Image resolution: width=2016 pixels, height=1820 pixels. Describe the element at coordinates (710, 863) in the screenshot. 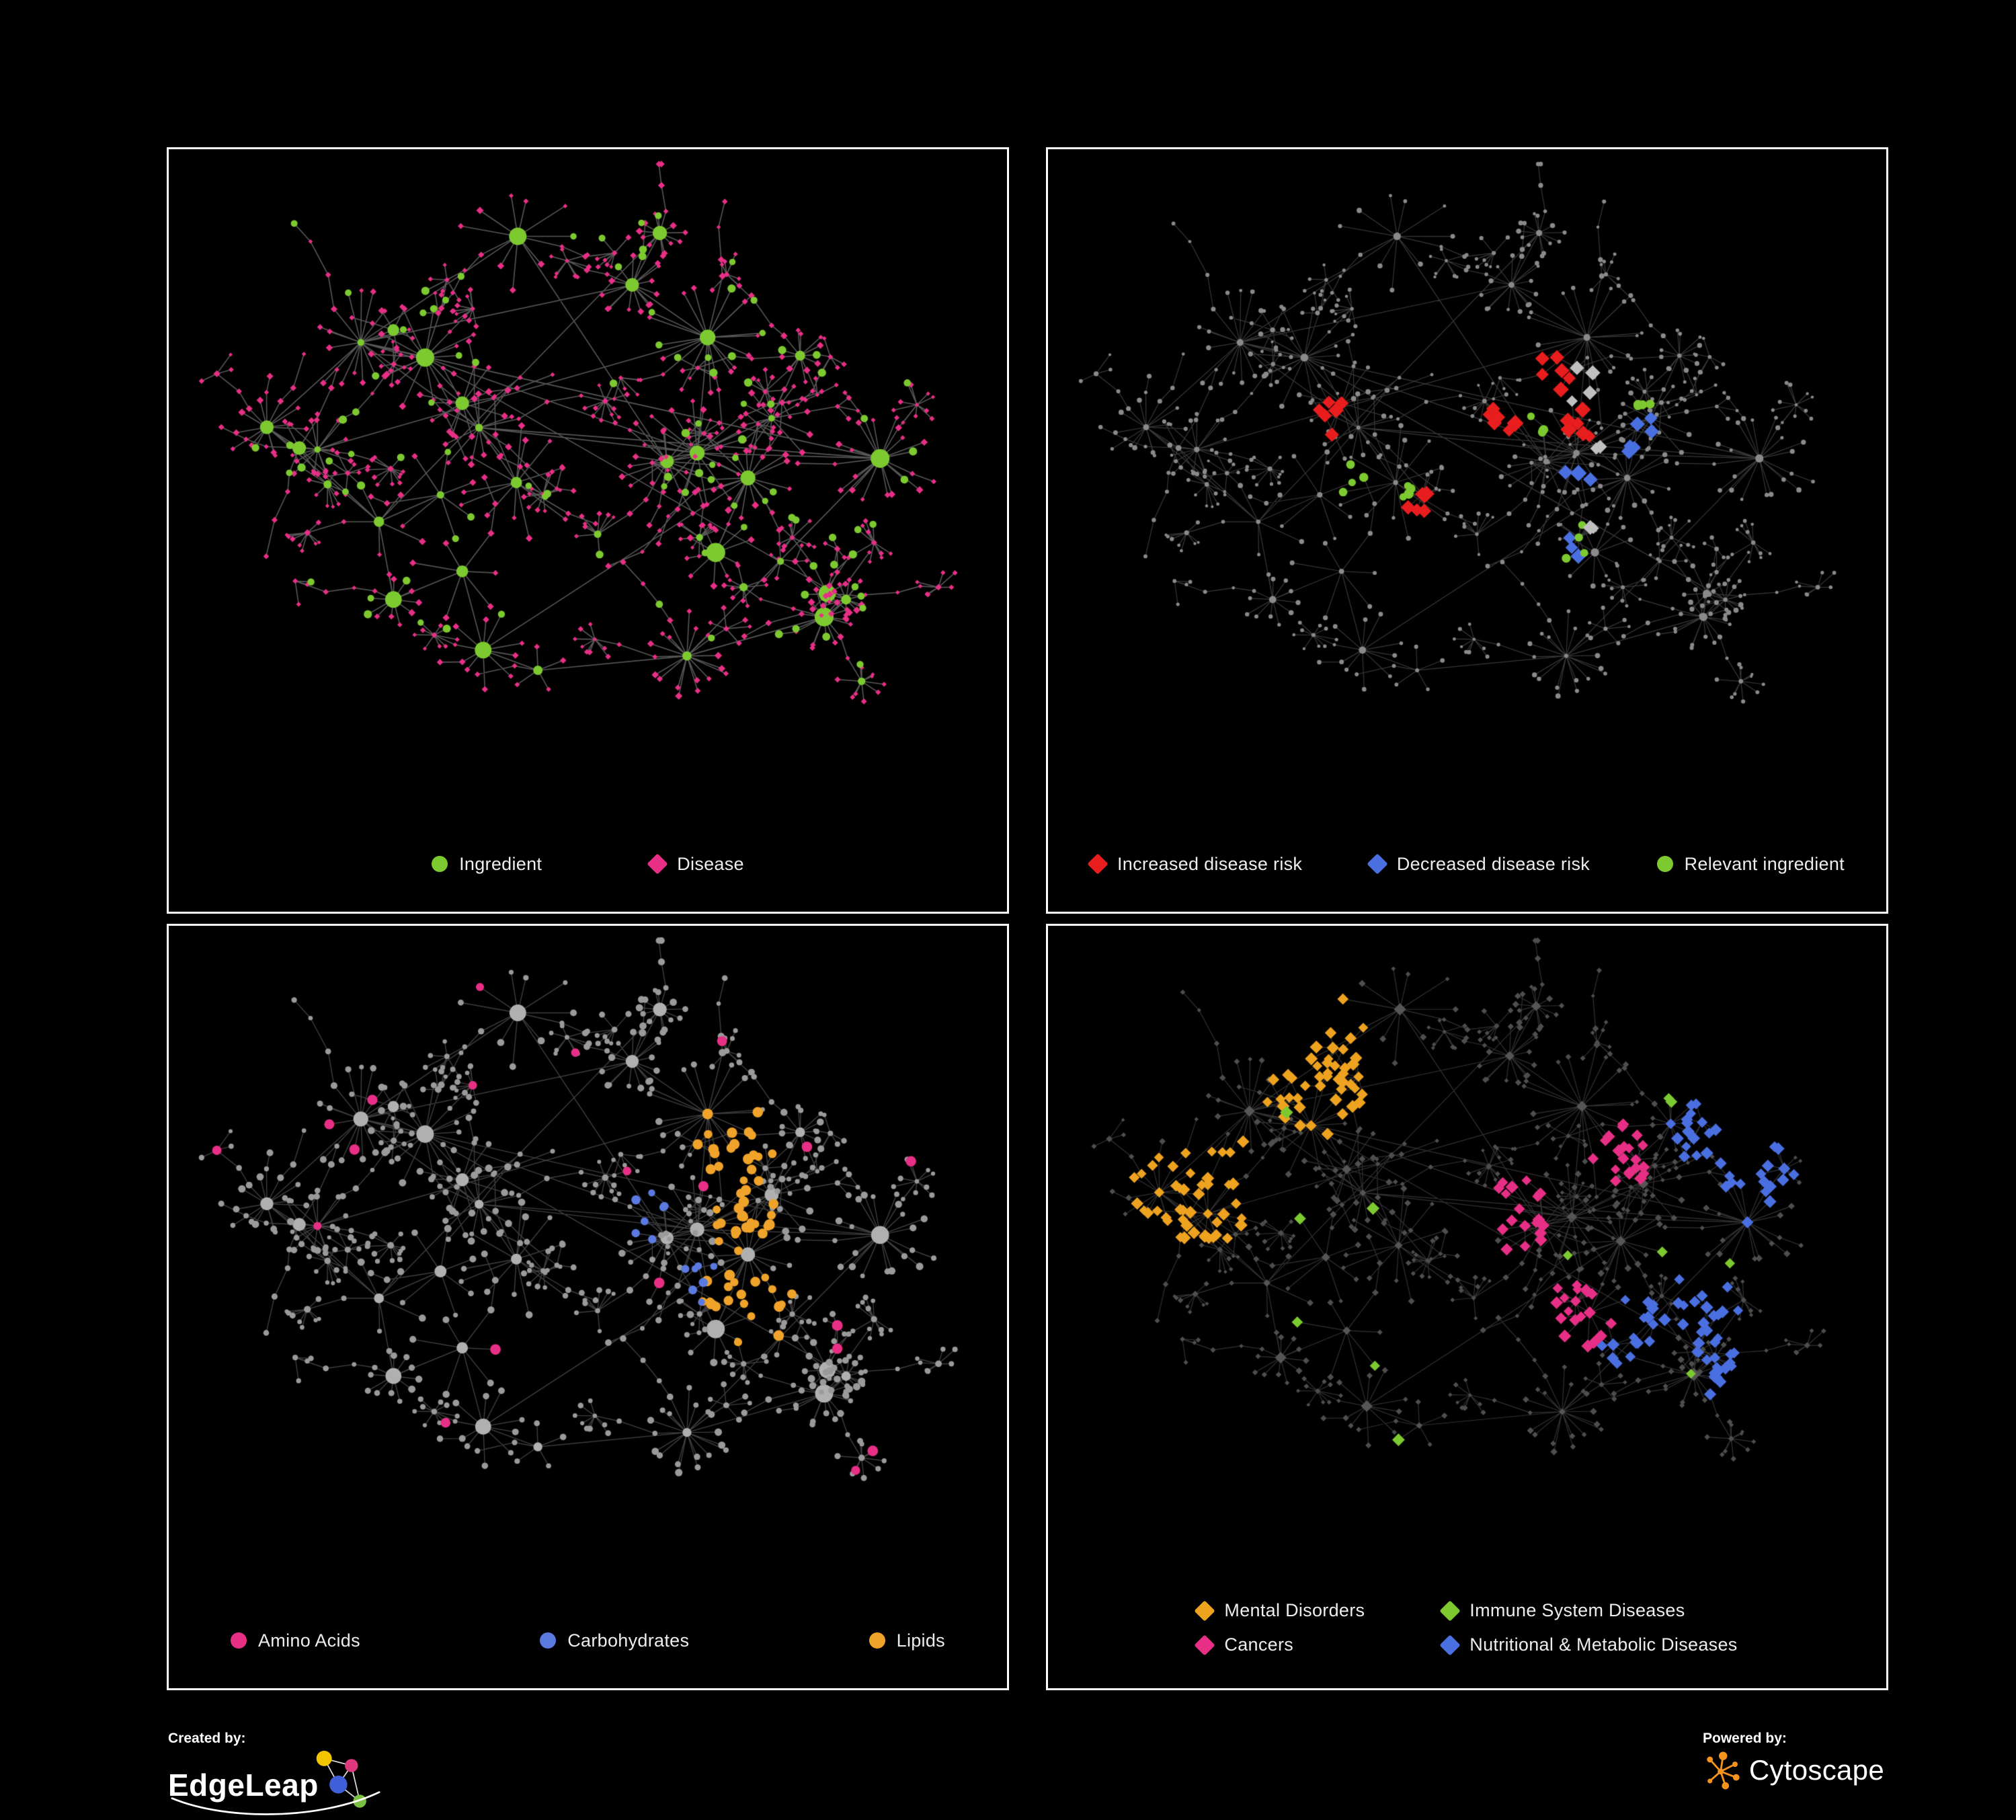

I see `legend-label-disease: Disease` at that location.